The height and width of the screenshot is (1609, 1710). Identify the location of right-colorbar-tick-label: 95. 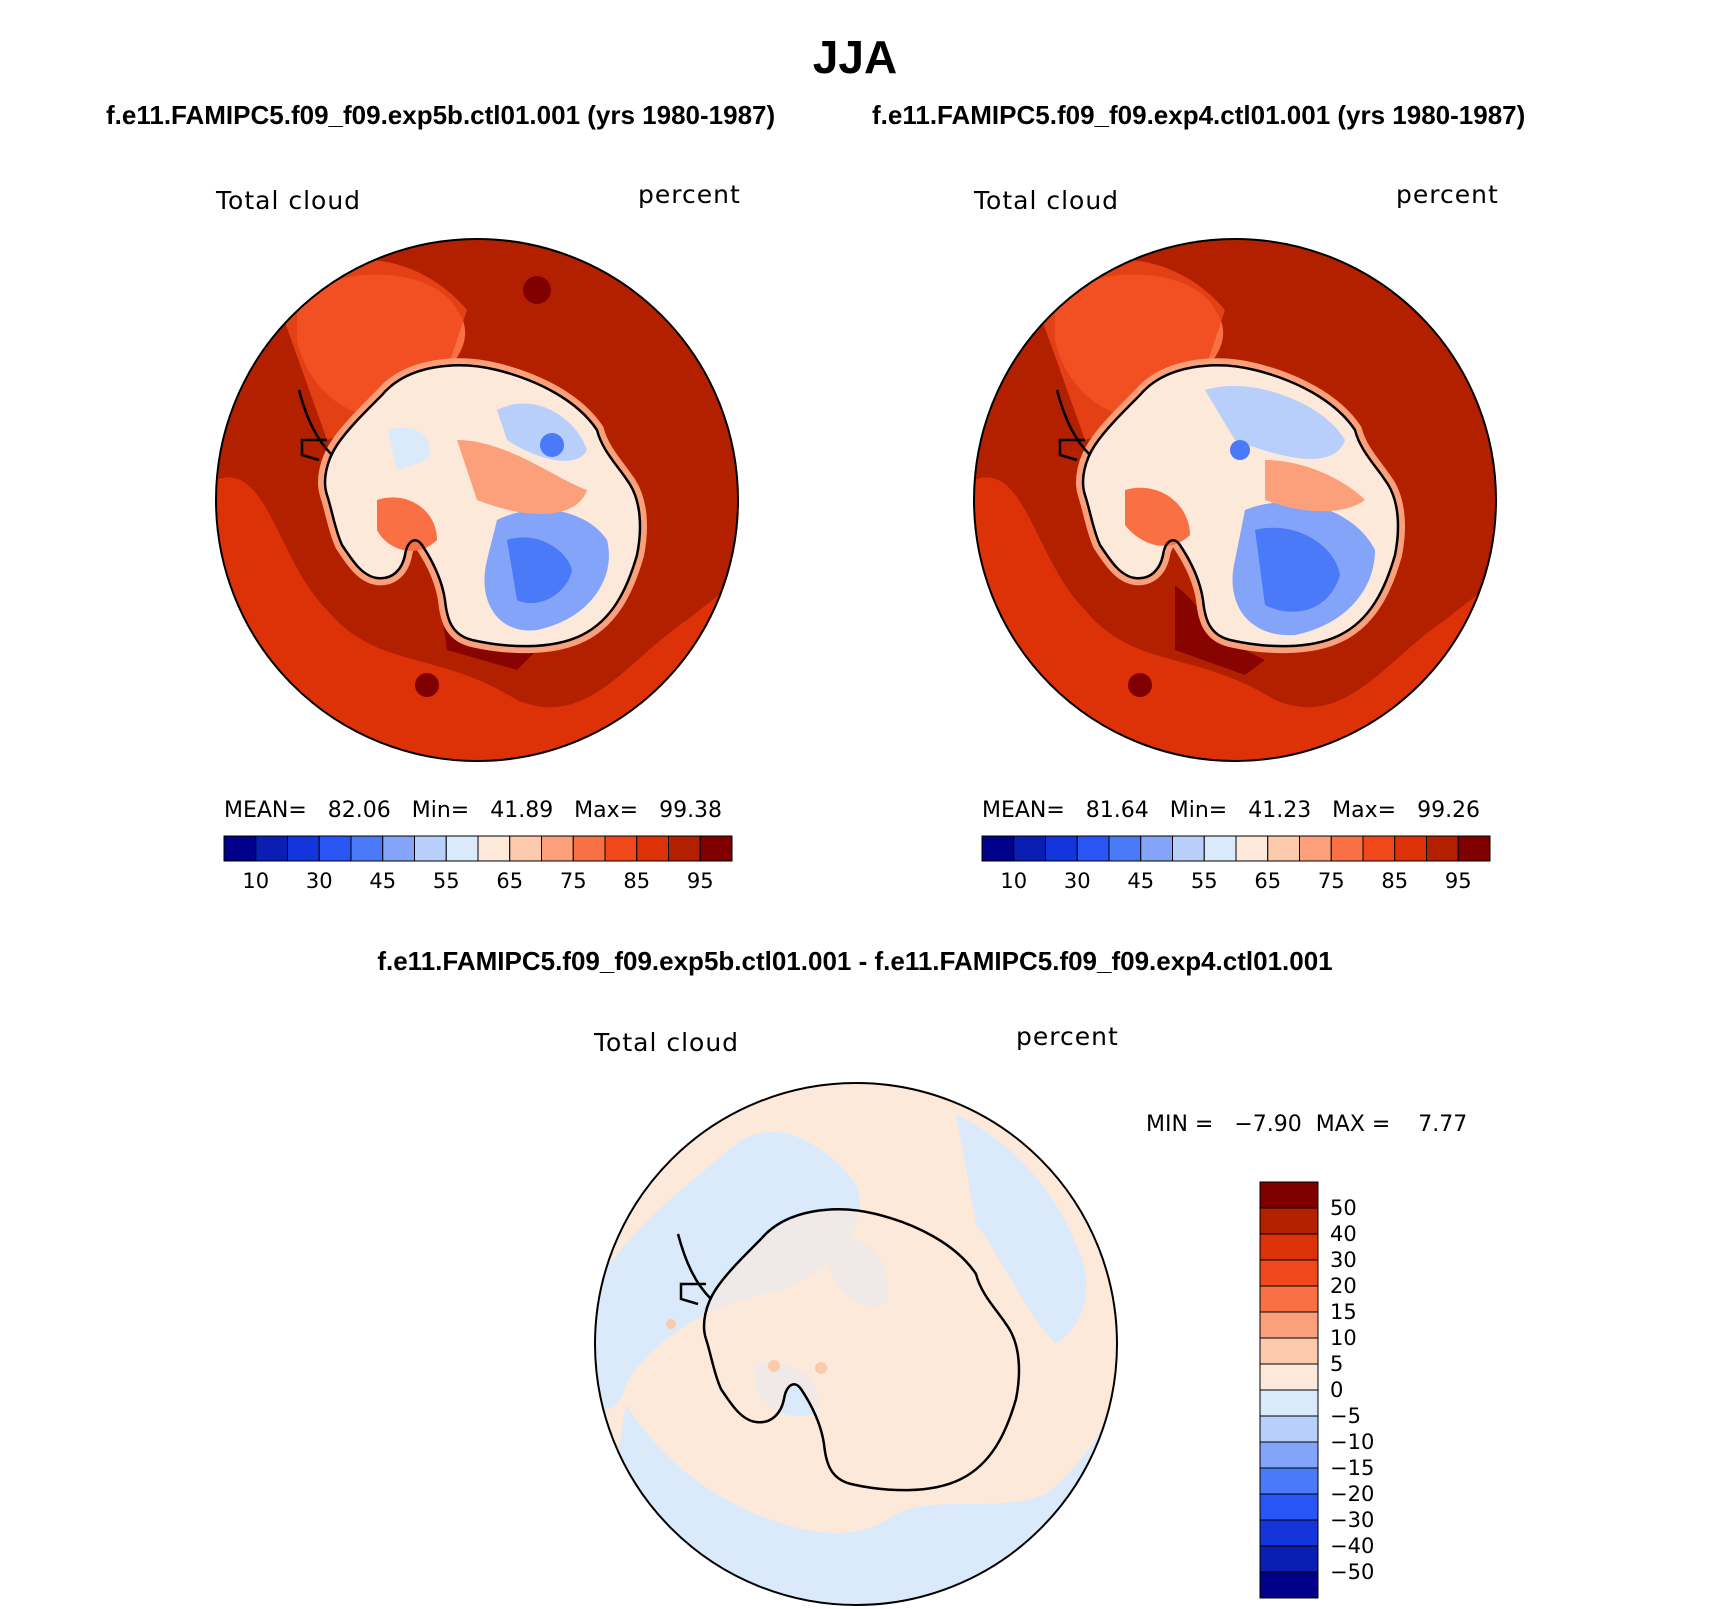
(1458, 881).